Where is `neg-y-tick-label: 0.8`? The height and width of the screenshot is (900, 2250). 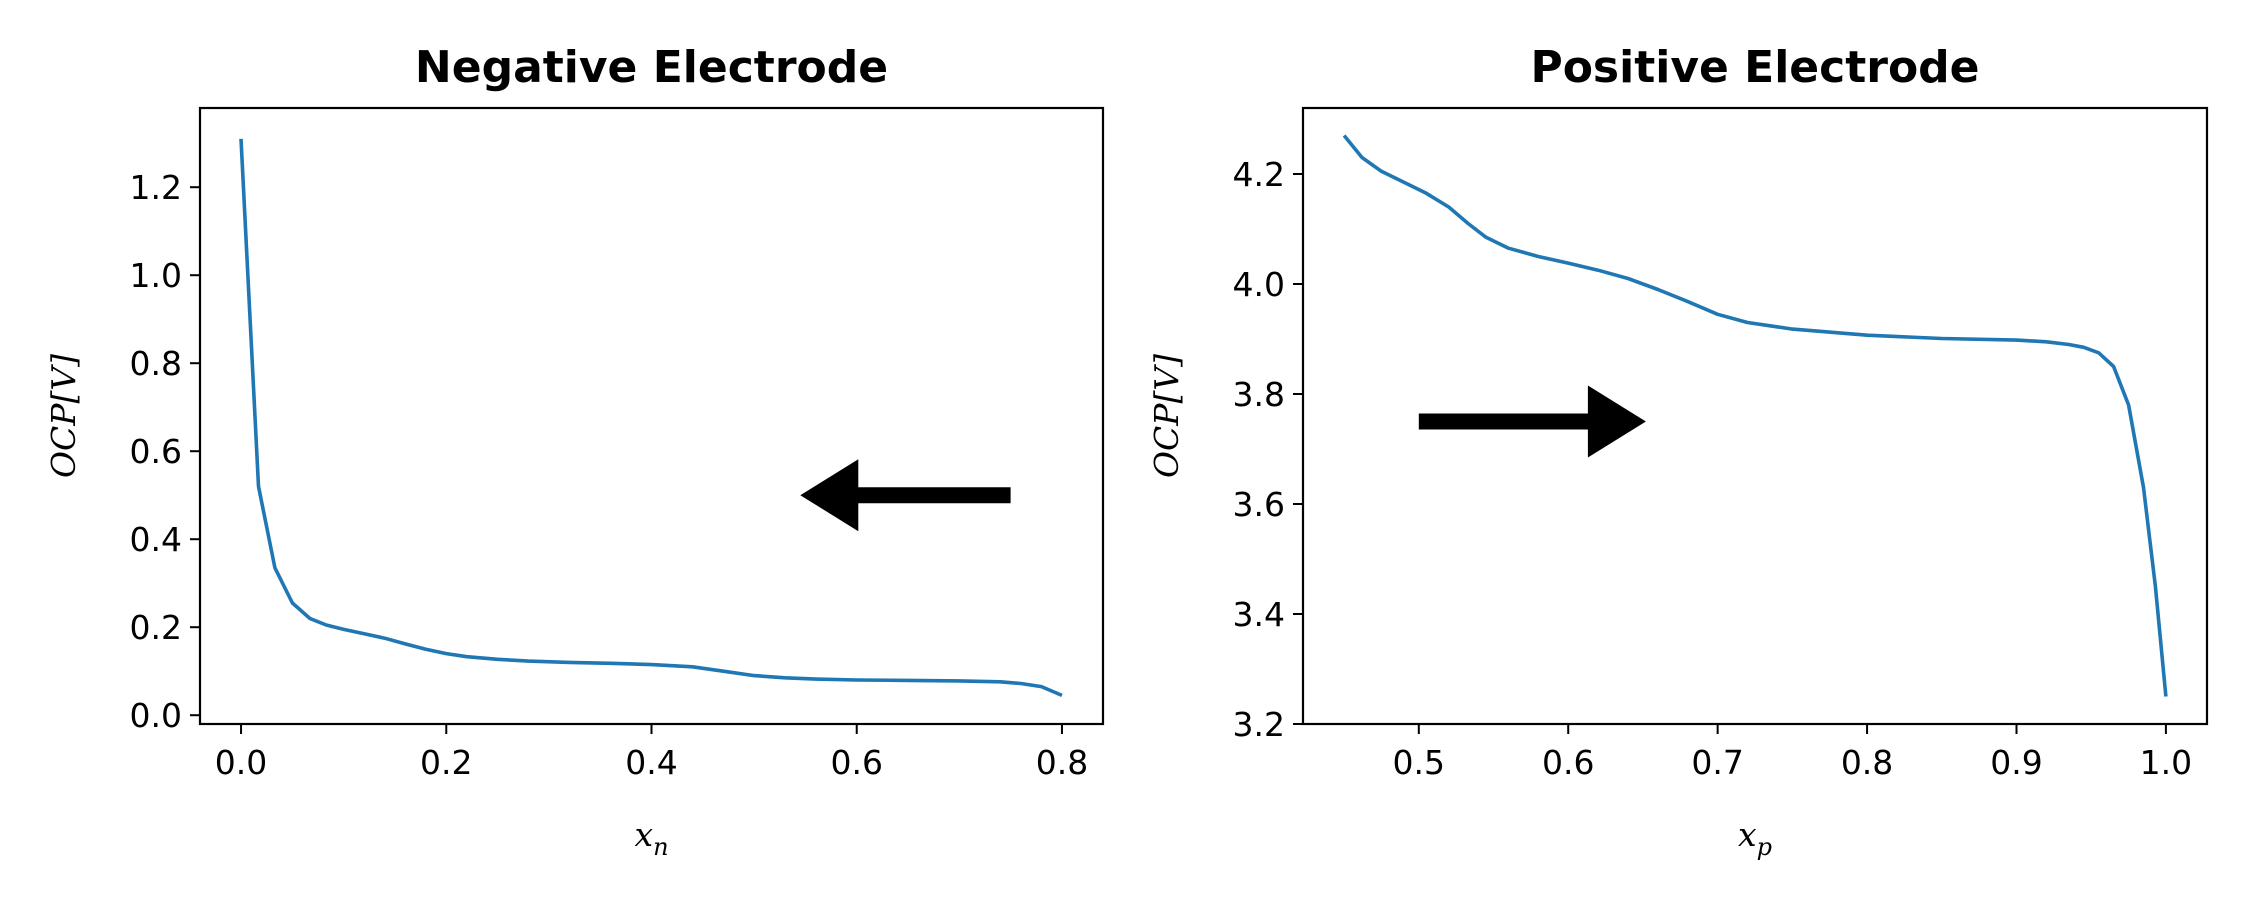
neg-y-tick-label: 0.8 is located at coordinates (156, 363).